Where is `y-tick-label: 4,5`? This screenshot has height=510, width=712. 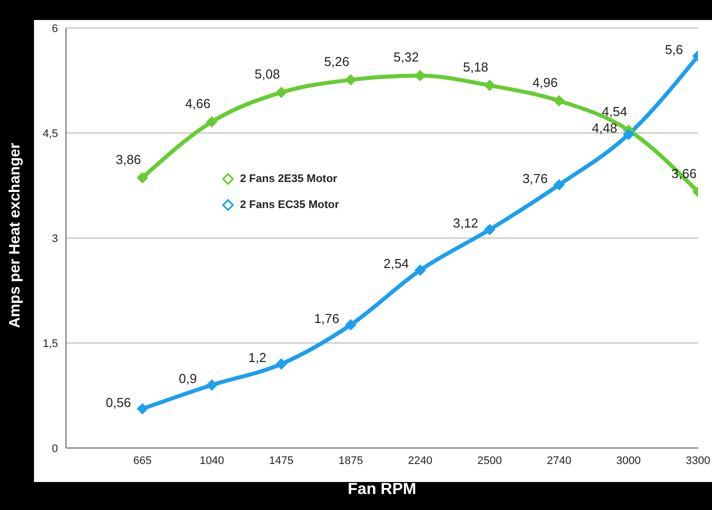 y-tick-label: 4,5 is located at coordinates (50, 134).